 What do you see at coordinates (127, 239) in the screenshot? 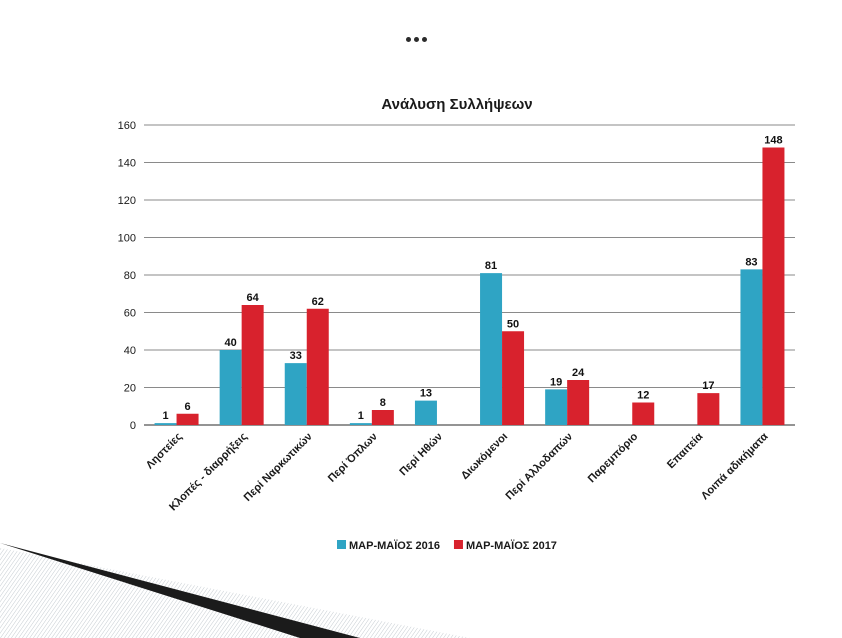
I see `y-tick-label: 100` at bounding box center [127, 239].